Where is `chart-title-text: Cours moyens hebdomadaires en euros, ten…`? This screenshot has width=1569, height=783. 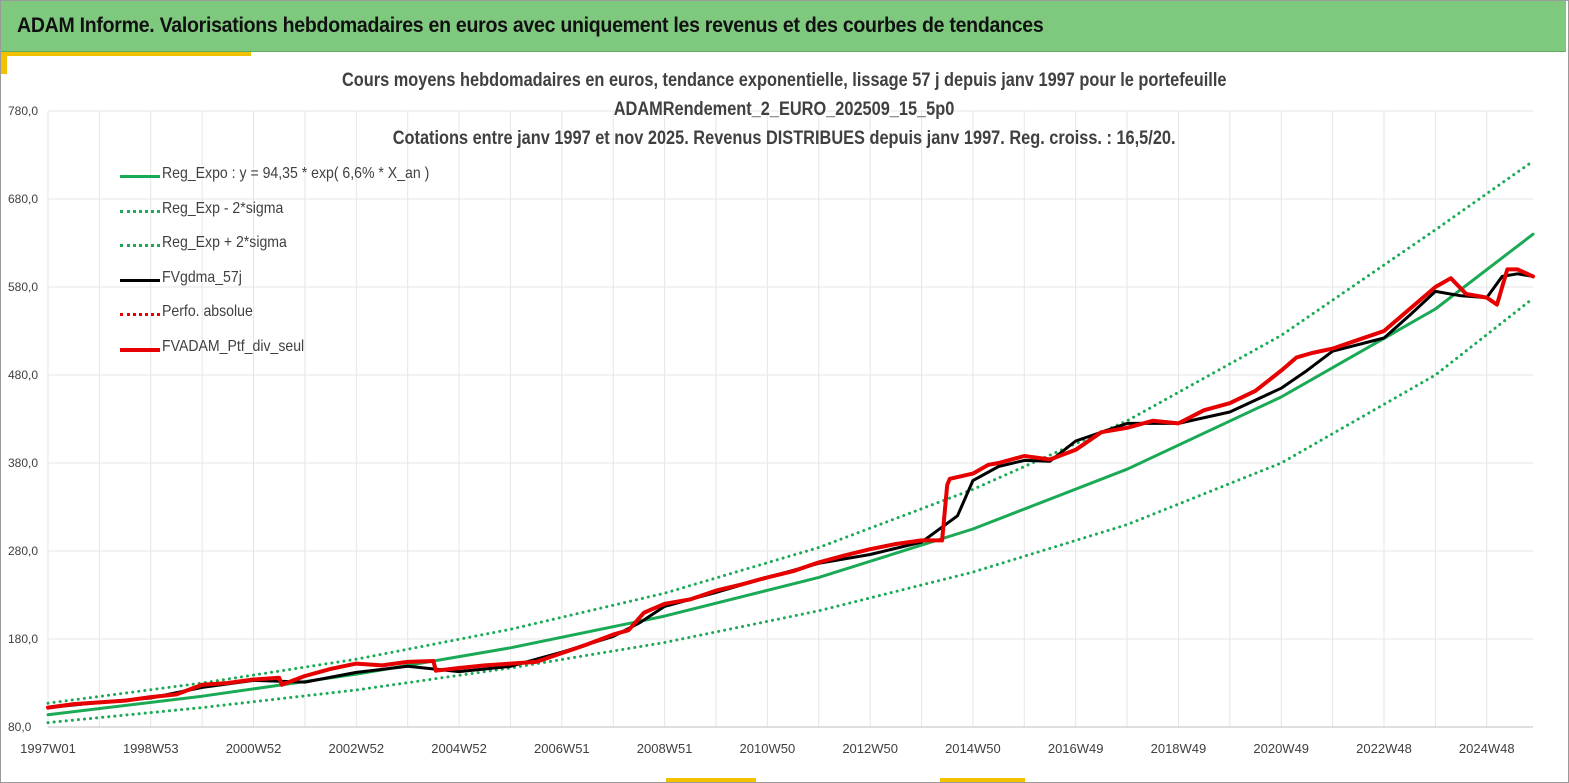
chart-title-text: Cours moyens hebdomadaires en euros, ten… is located at coordinates (784, 80).